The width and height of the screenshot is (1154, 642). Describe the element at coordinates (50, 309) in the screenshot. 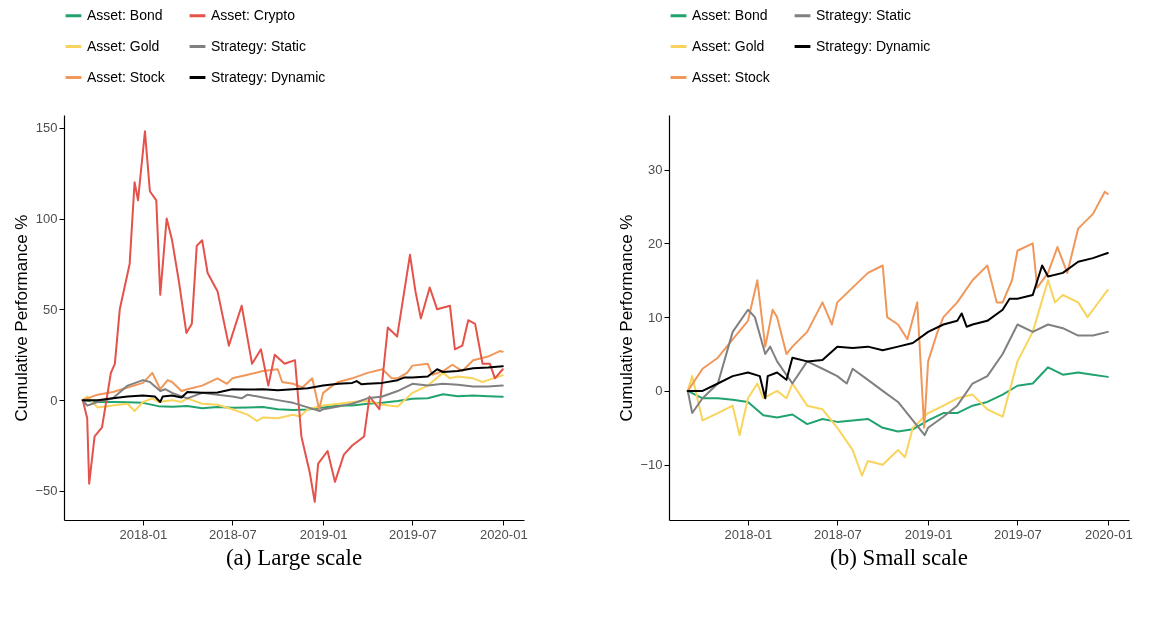

I see `y-tick-label: 50` at that location.